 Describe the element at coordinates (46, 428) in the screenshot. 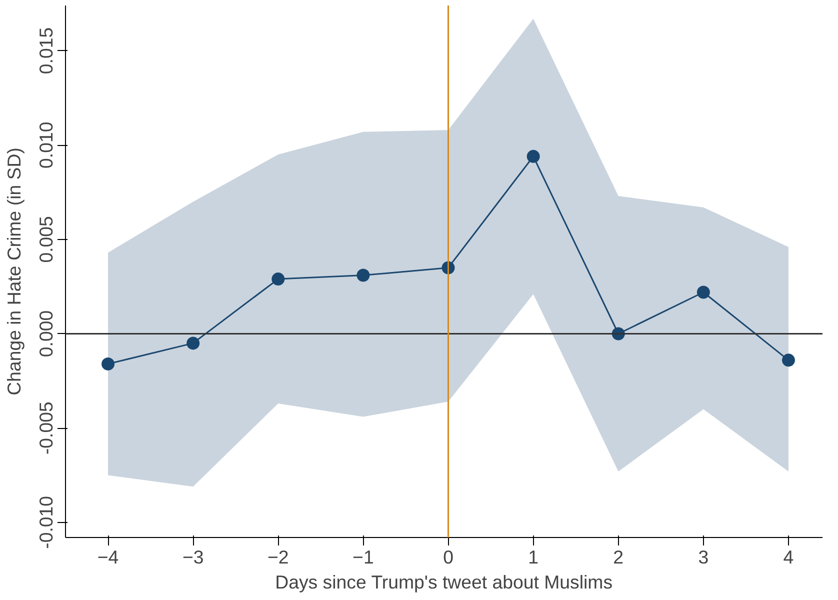

I see `y-tick-label: -0.005` at that location.